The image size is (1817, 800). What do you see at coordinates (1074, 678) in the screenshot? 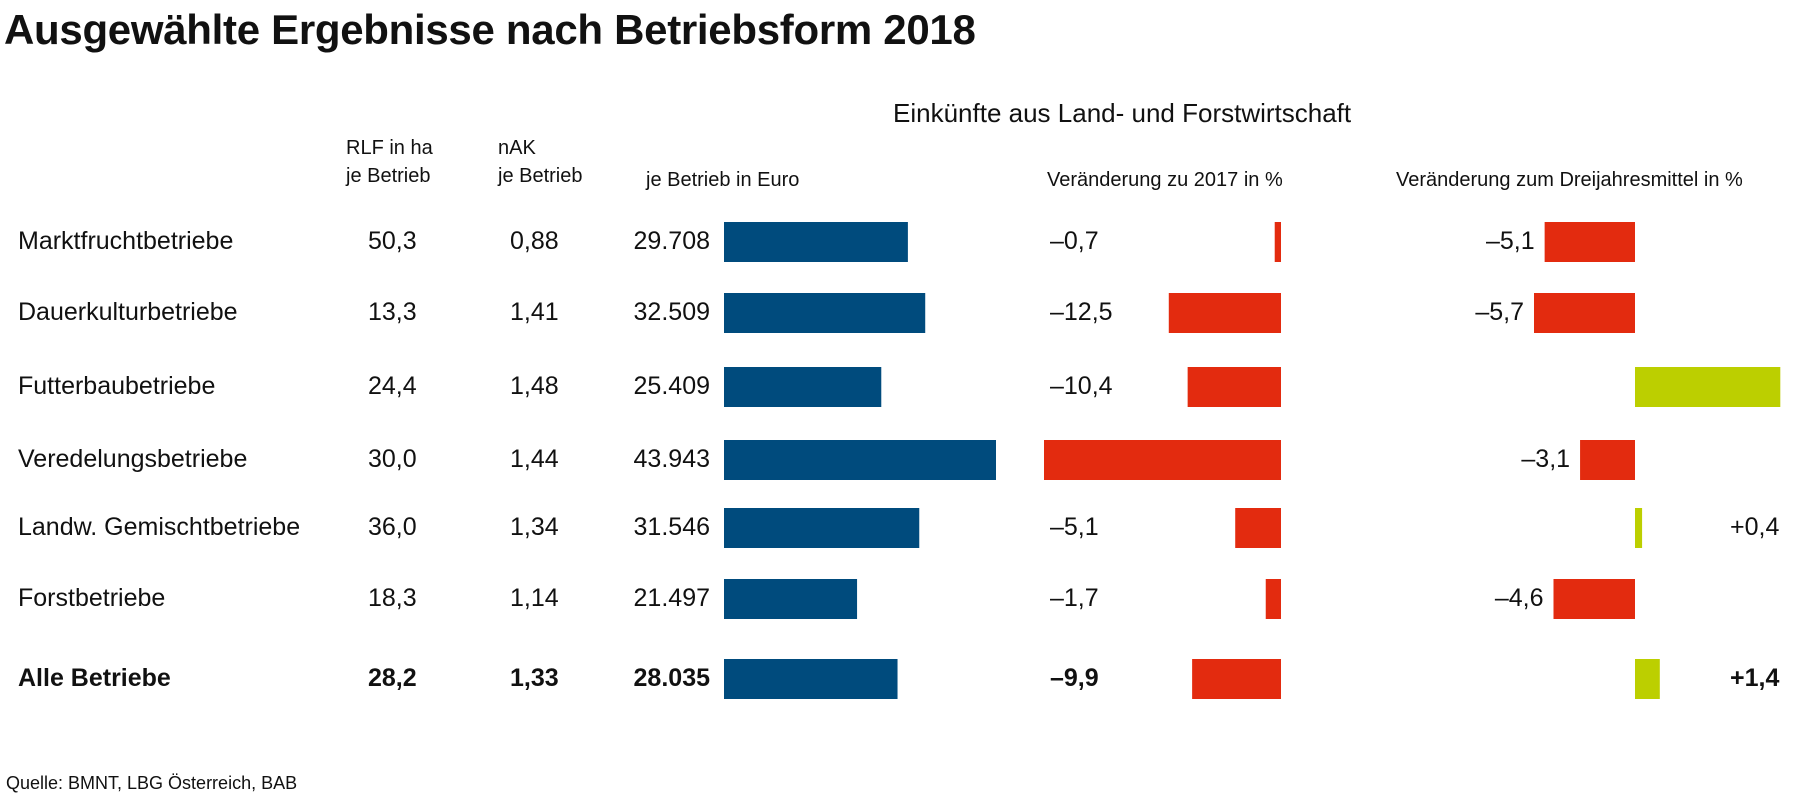
I see `change2017-value: –9,9` at bounding box center [1074, 678].